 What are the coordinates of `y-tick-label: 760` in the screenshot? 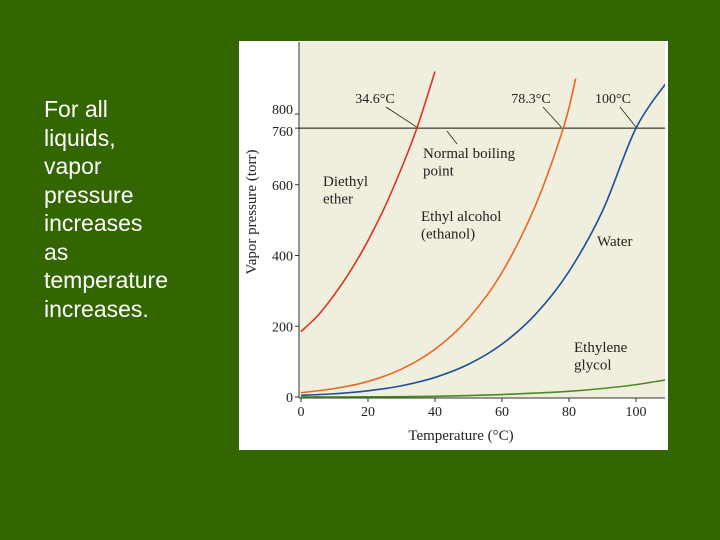 It's located at (282, 132).